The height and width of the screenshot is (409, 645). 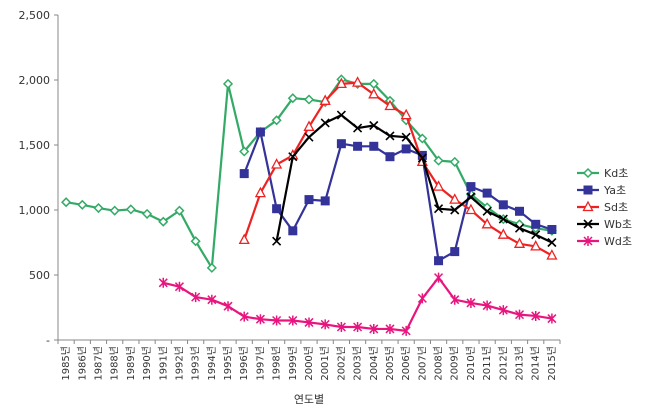 I want to click on y-tick-label: -, so click(x=48, y=340).